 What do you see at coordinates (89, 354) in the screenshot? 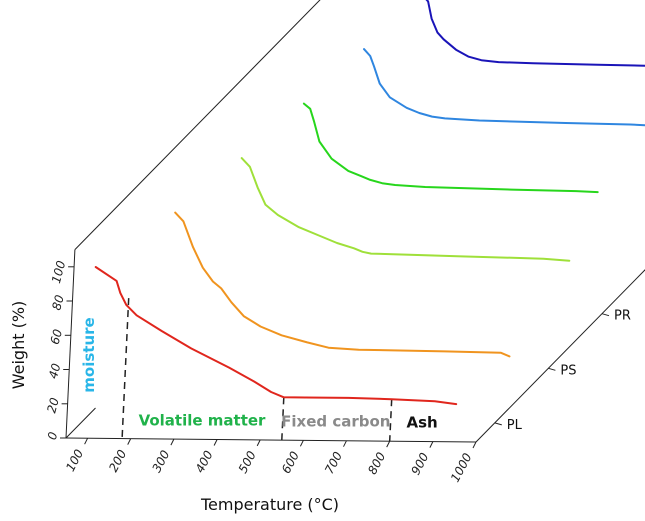
I see `region-label-moisture: moisture` at bounding box center [89, 354].